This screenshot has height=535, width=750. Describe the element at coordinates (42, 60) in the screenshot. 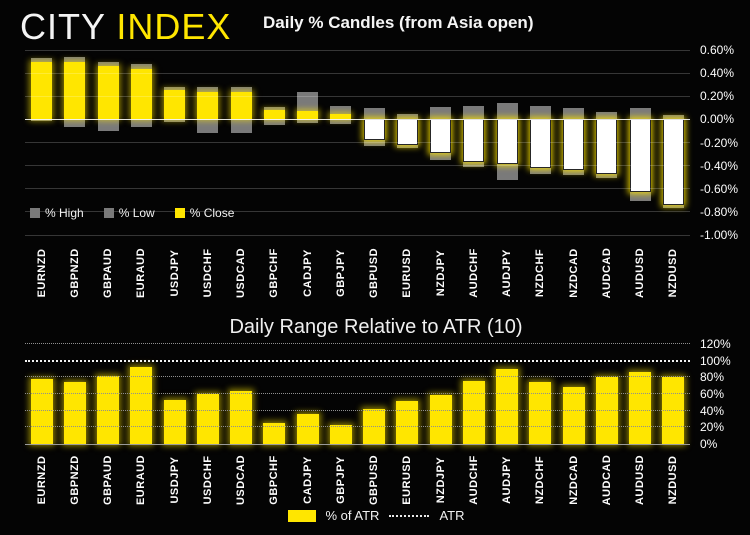

I see `high-wick-EURNZD` at that location.